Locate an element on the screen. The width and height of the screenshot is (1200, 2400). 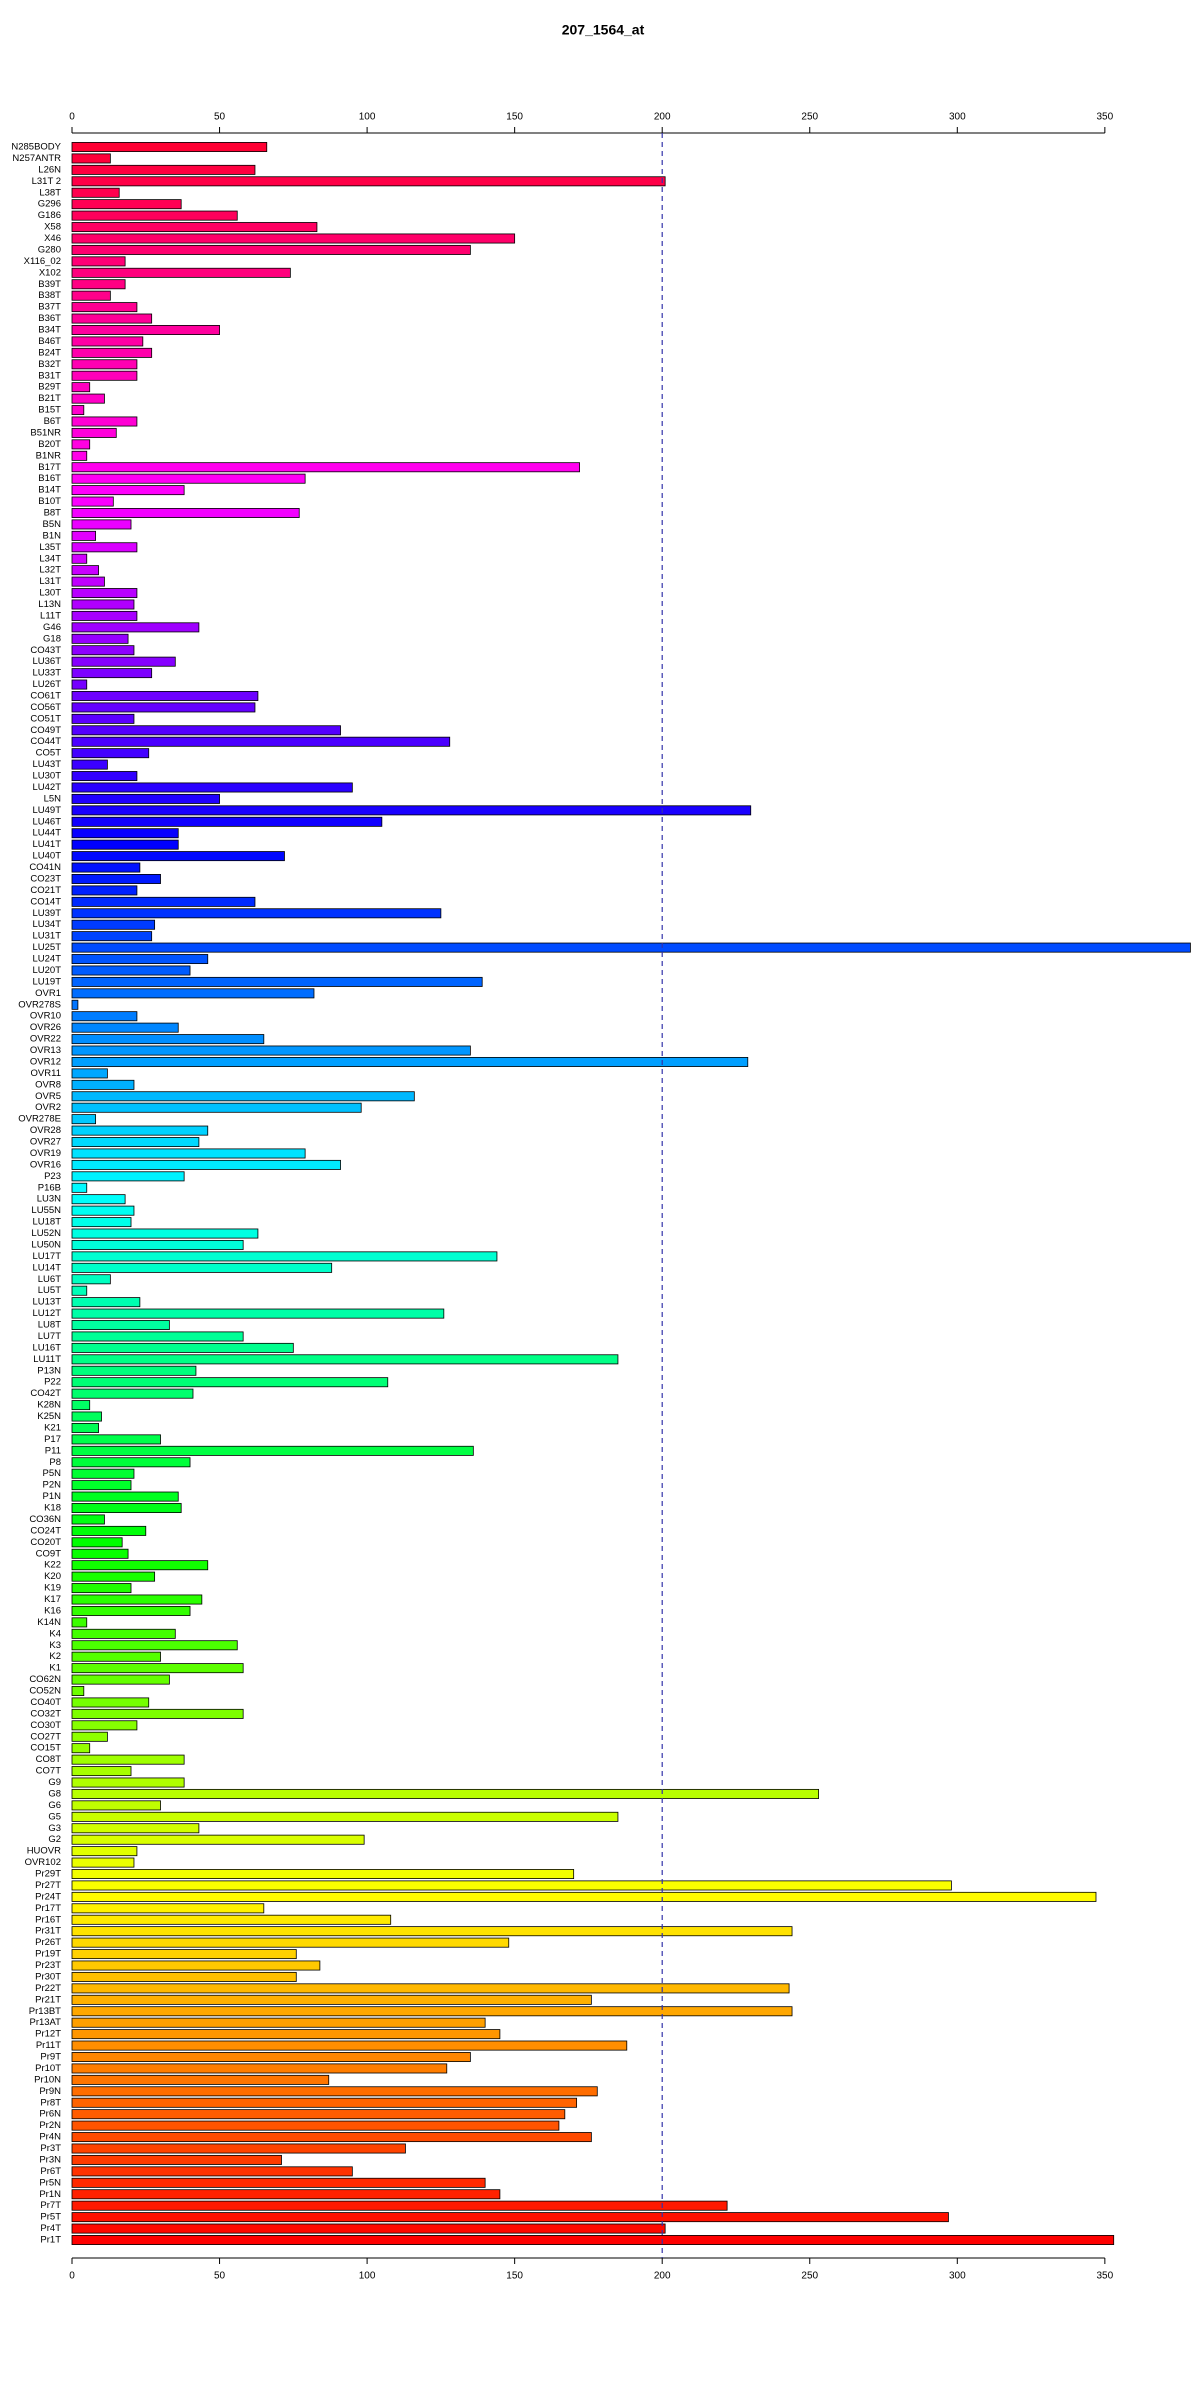
y-tick-label: K17 is located at coordinates (52, 1599).